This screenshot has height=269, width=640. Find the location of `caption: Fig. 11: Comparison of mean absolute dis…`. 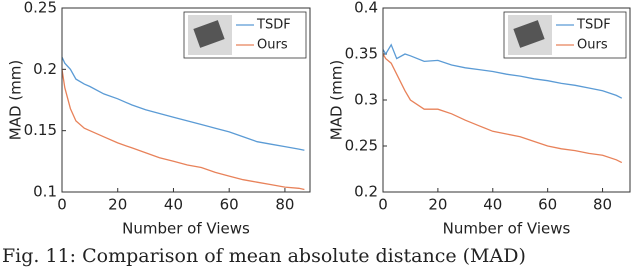

caption: Fig. 11: Comparison of mean absolute dis… is located at coordinates (264, 256).